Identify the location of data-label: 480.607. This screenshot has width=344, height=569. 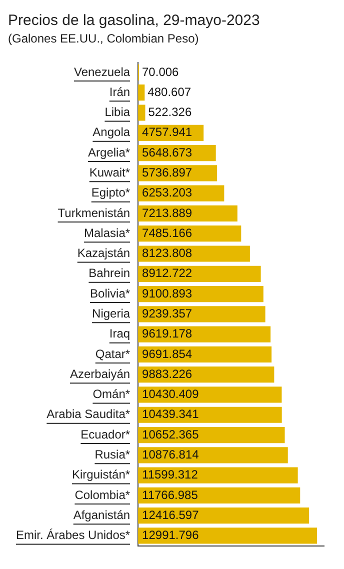
(170, 91).